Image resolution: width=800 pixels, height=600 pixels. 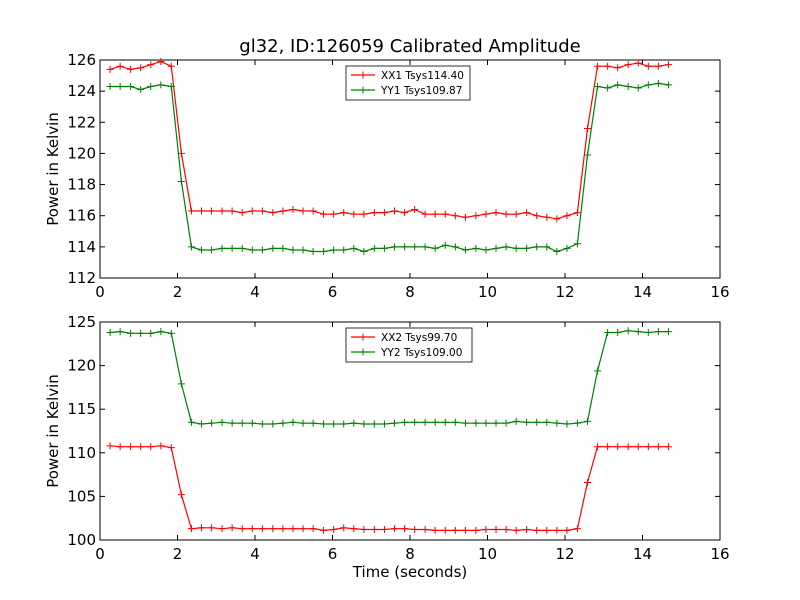 I want to click on y-tick-label: 105, so click(x=81, y=496).